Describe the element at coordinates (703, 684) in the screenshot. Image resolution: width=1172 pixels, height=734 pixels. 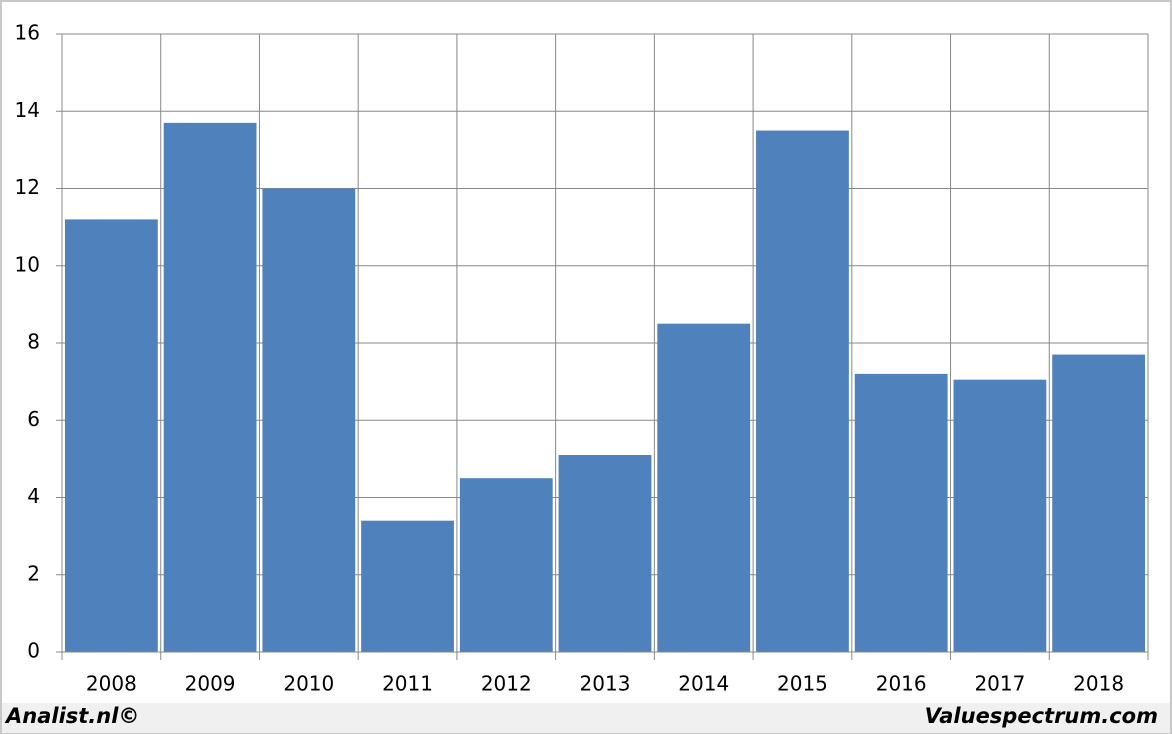
I see `x-tick-label: 2014` at that location.